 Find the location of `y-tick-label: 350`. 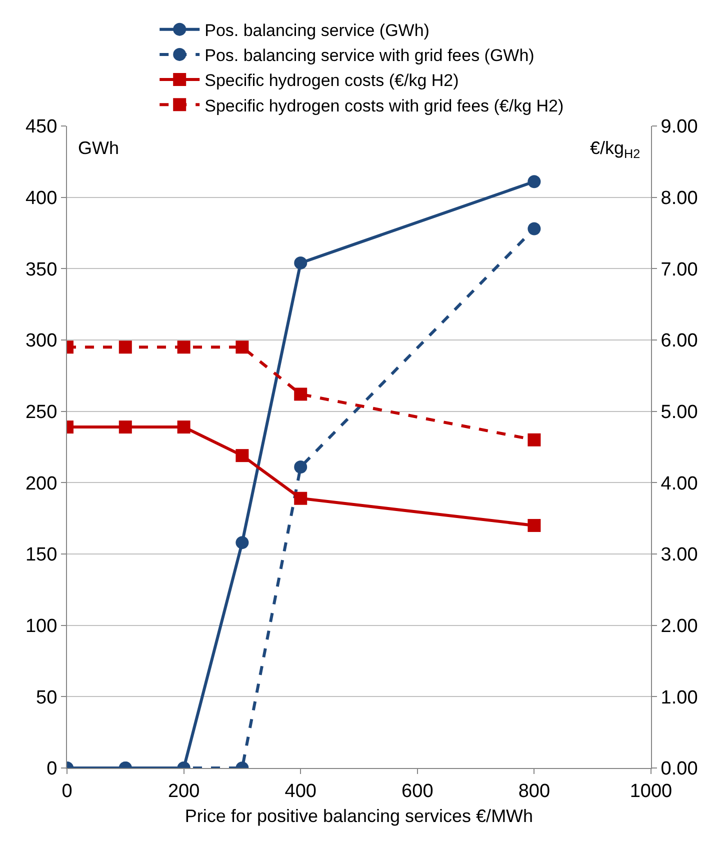

y-tick-label: 350 is located at coordinates (41, 269).